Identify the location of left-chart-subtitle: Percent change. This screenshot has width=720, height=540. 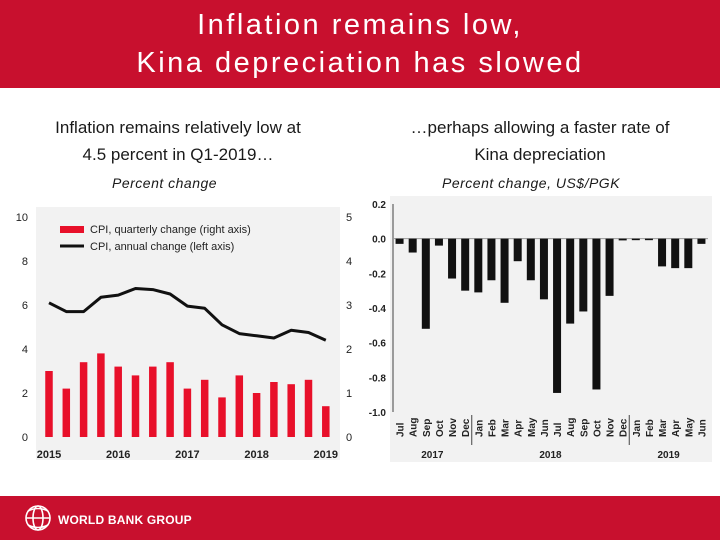
(165, 183).